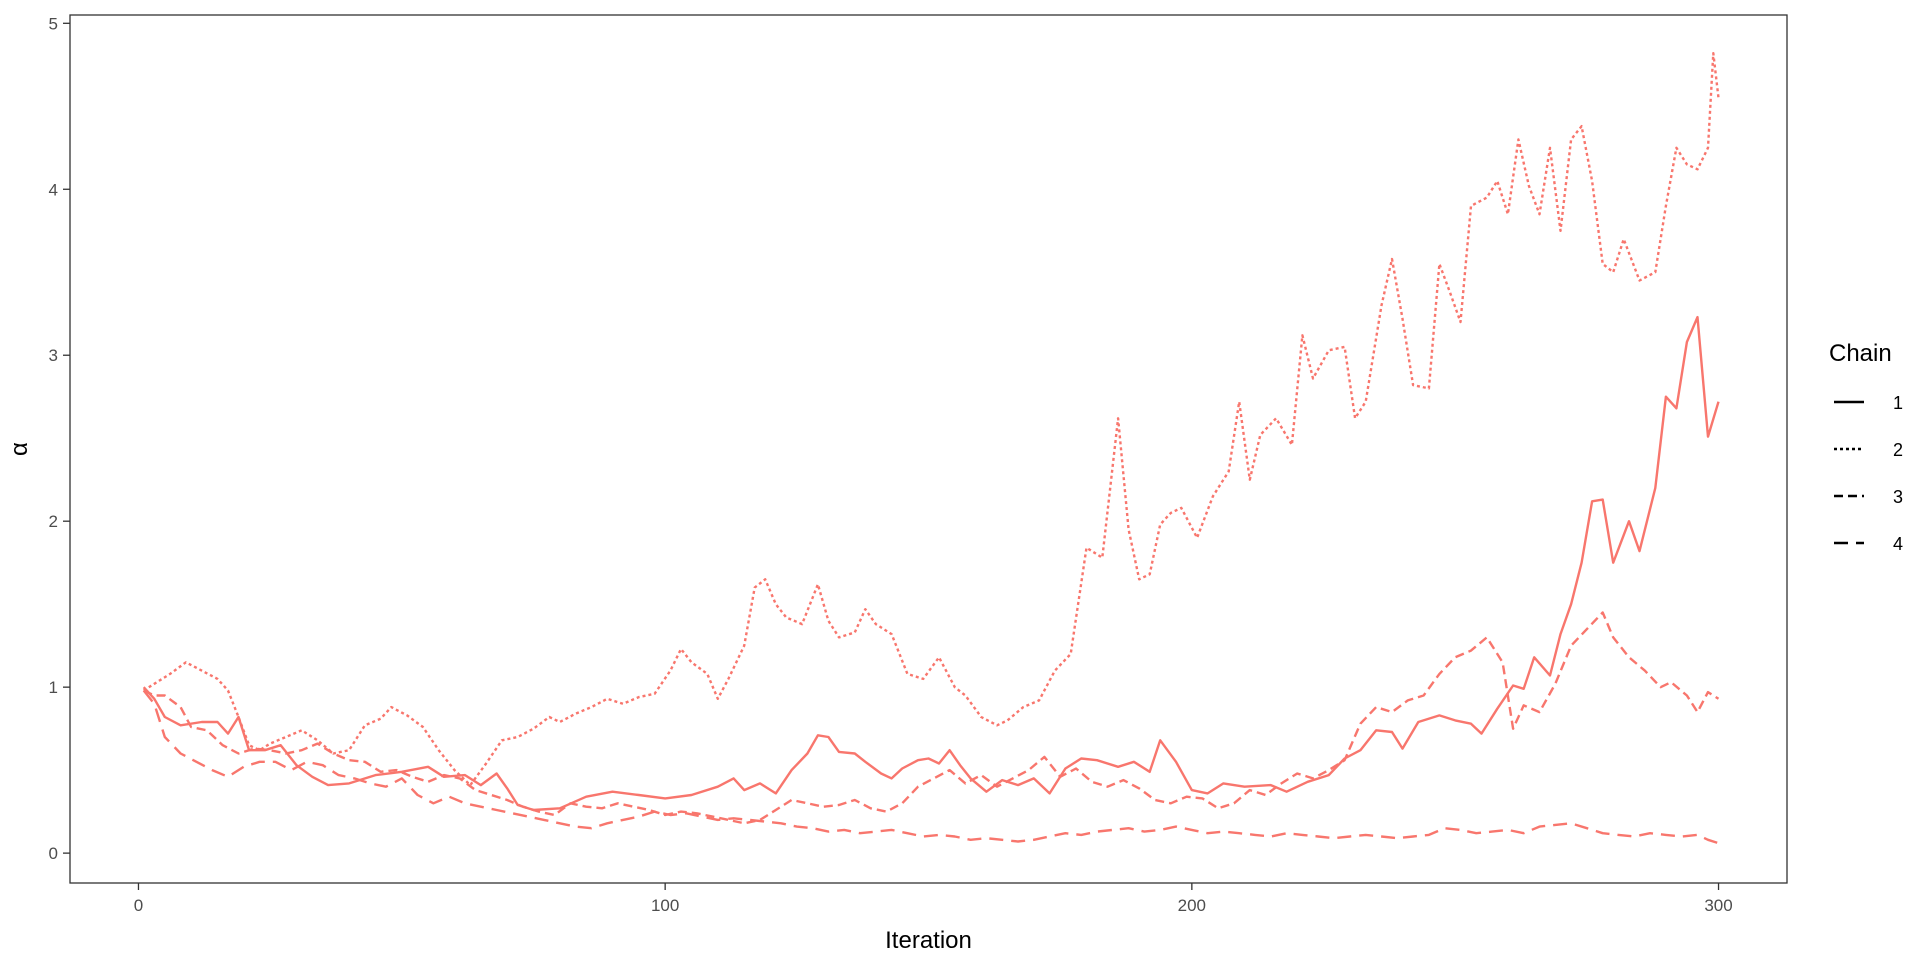  I want to click on y-axis-title: α, so click(19, 449).